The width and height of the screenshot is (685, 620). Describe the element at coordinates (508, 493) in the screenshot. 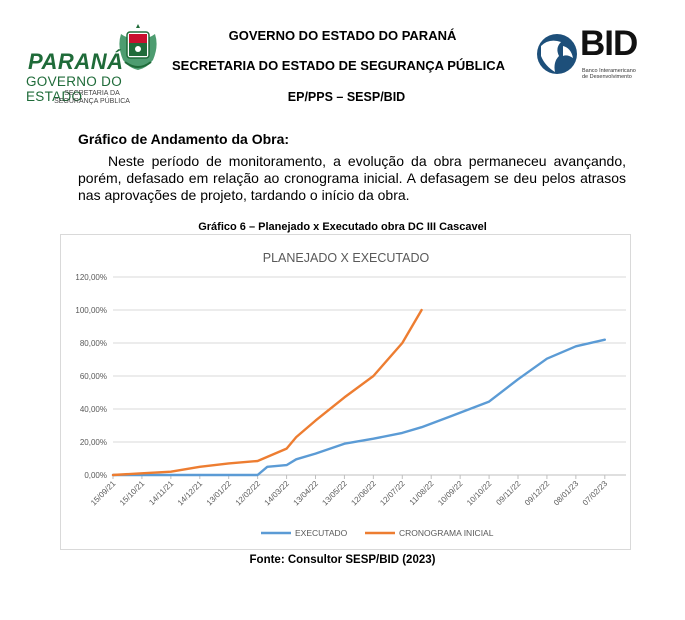

I see `x-tick-label: 09/11/22` at that location.